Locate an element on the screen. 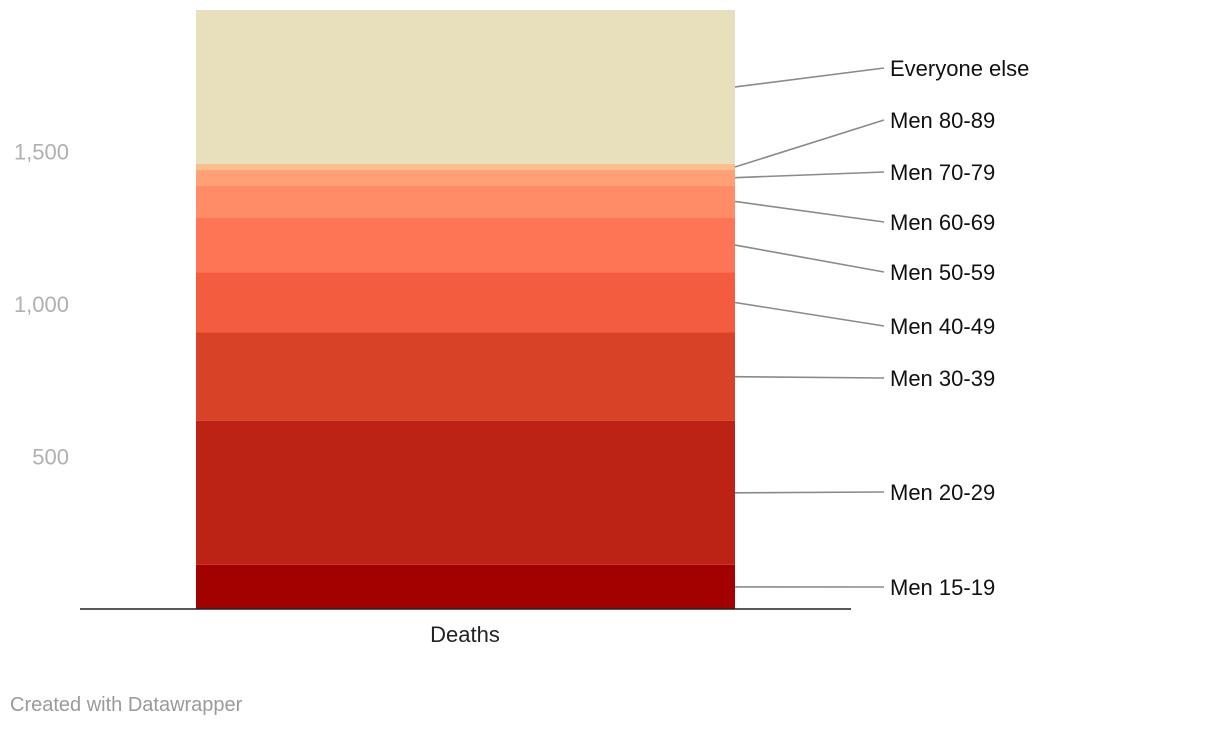  bar-segment-everyone-else is located at coordinates (465, 87).